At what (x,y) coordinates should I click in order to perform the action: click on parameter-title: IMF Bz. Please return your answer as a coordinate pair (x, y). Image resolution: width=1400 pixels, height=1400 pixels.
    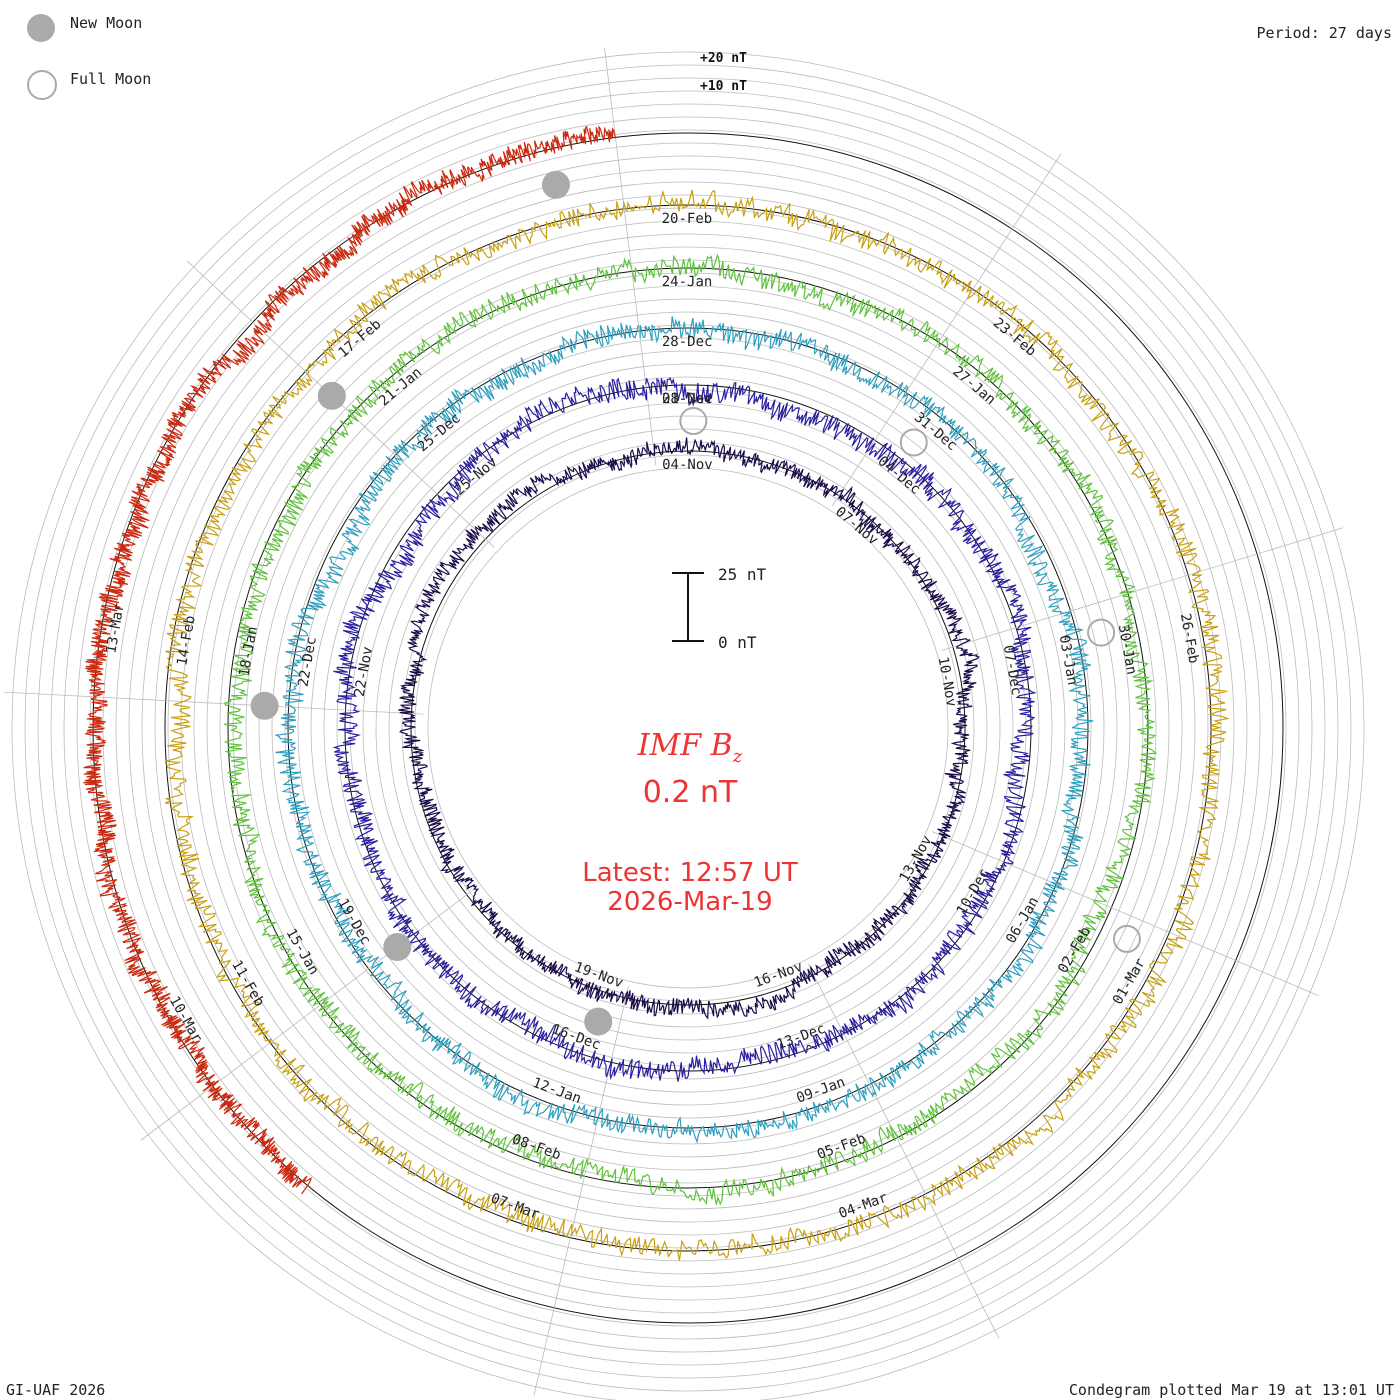
    Looking at the image, I should click on (690, 747).